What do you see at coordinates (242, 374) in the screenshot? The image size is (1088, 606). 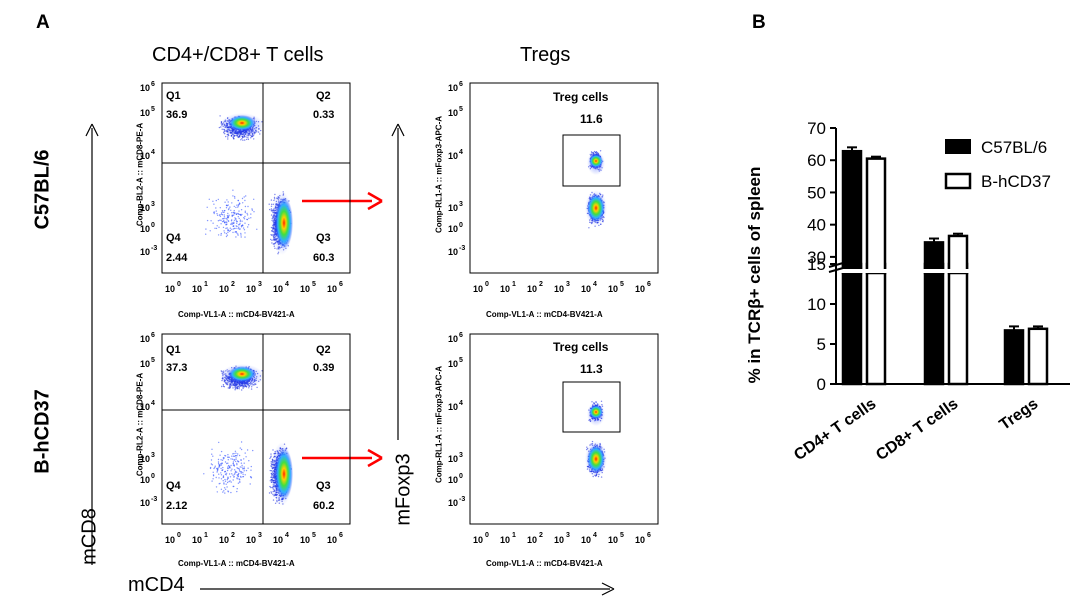 I see `cd8-population-density` at bounding box center [242, 374].